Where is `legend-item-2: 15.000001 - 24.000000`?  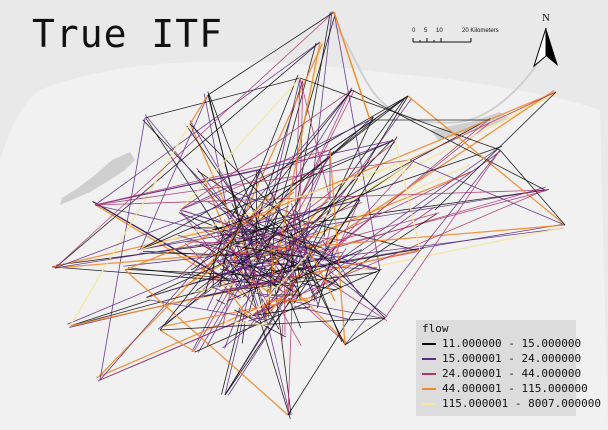
legend-item-2: 15.000001 - 24.000000 is located at coordinates (506, 359).